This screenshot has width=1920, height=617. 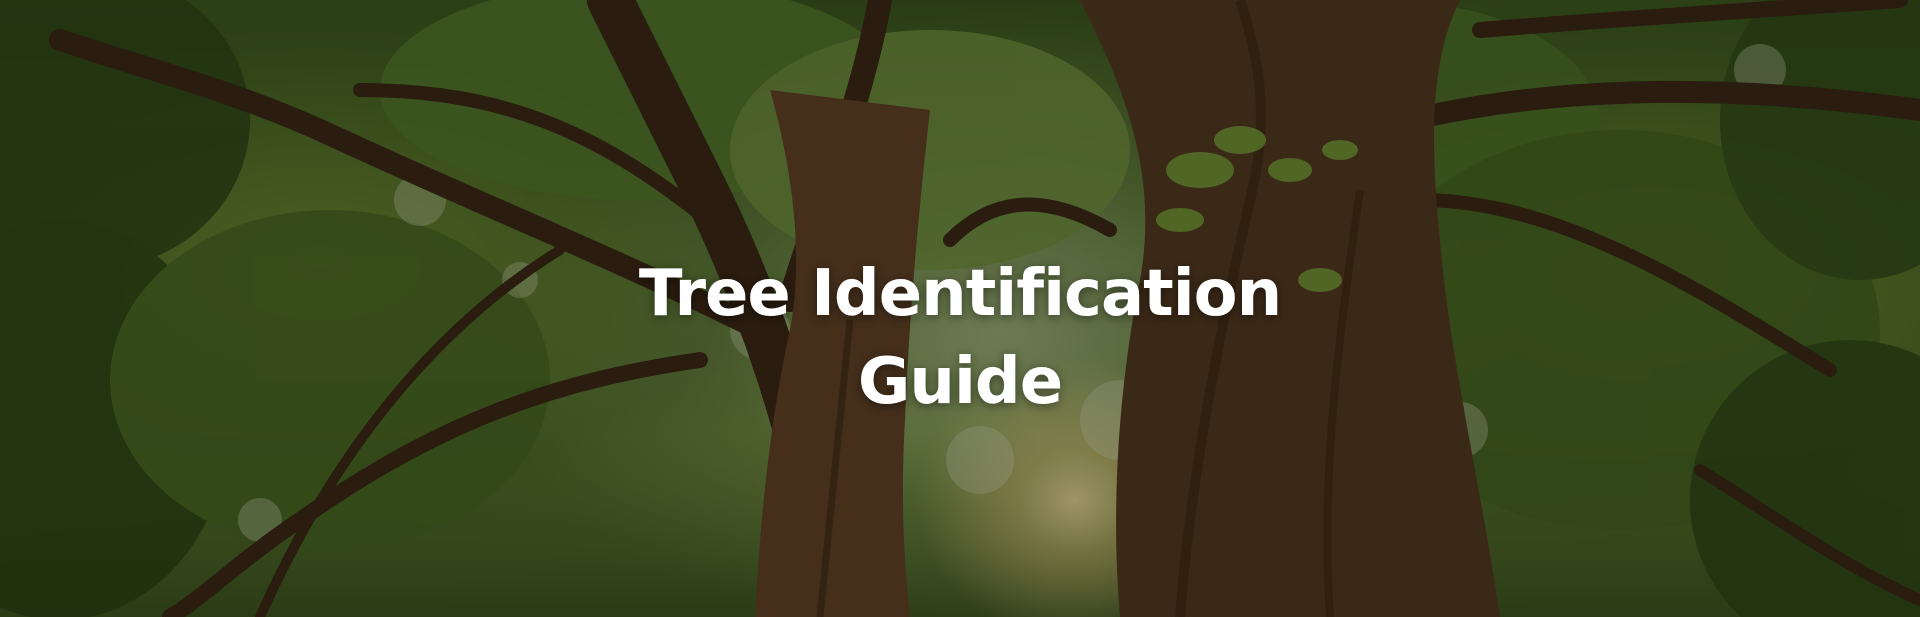 I want to click on page-title-line-2: Guide, so click(x=960, y=382).